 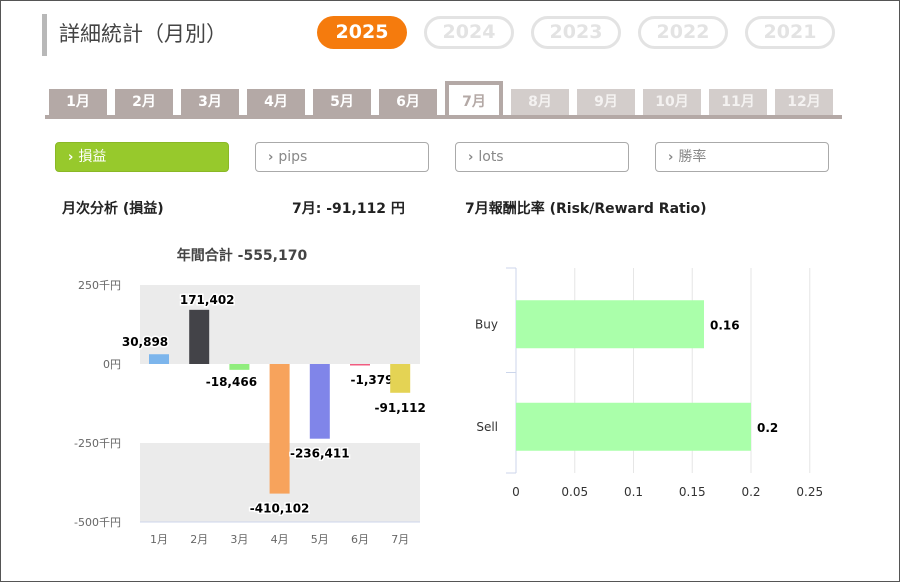 I want to click on x-tick-label: 0.1, so click(x=633, y=492).